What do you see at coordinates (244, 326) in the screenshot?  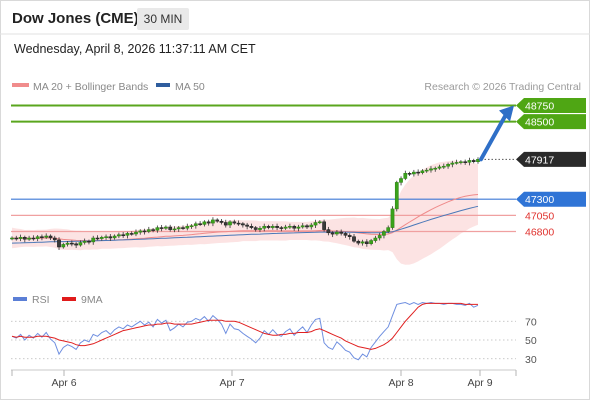 I see `rsi-9ma-line` at bounding box center [244, 326].